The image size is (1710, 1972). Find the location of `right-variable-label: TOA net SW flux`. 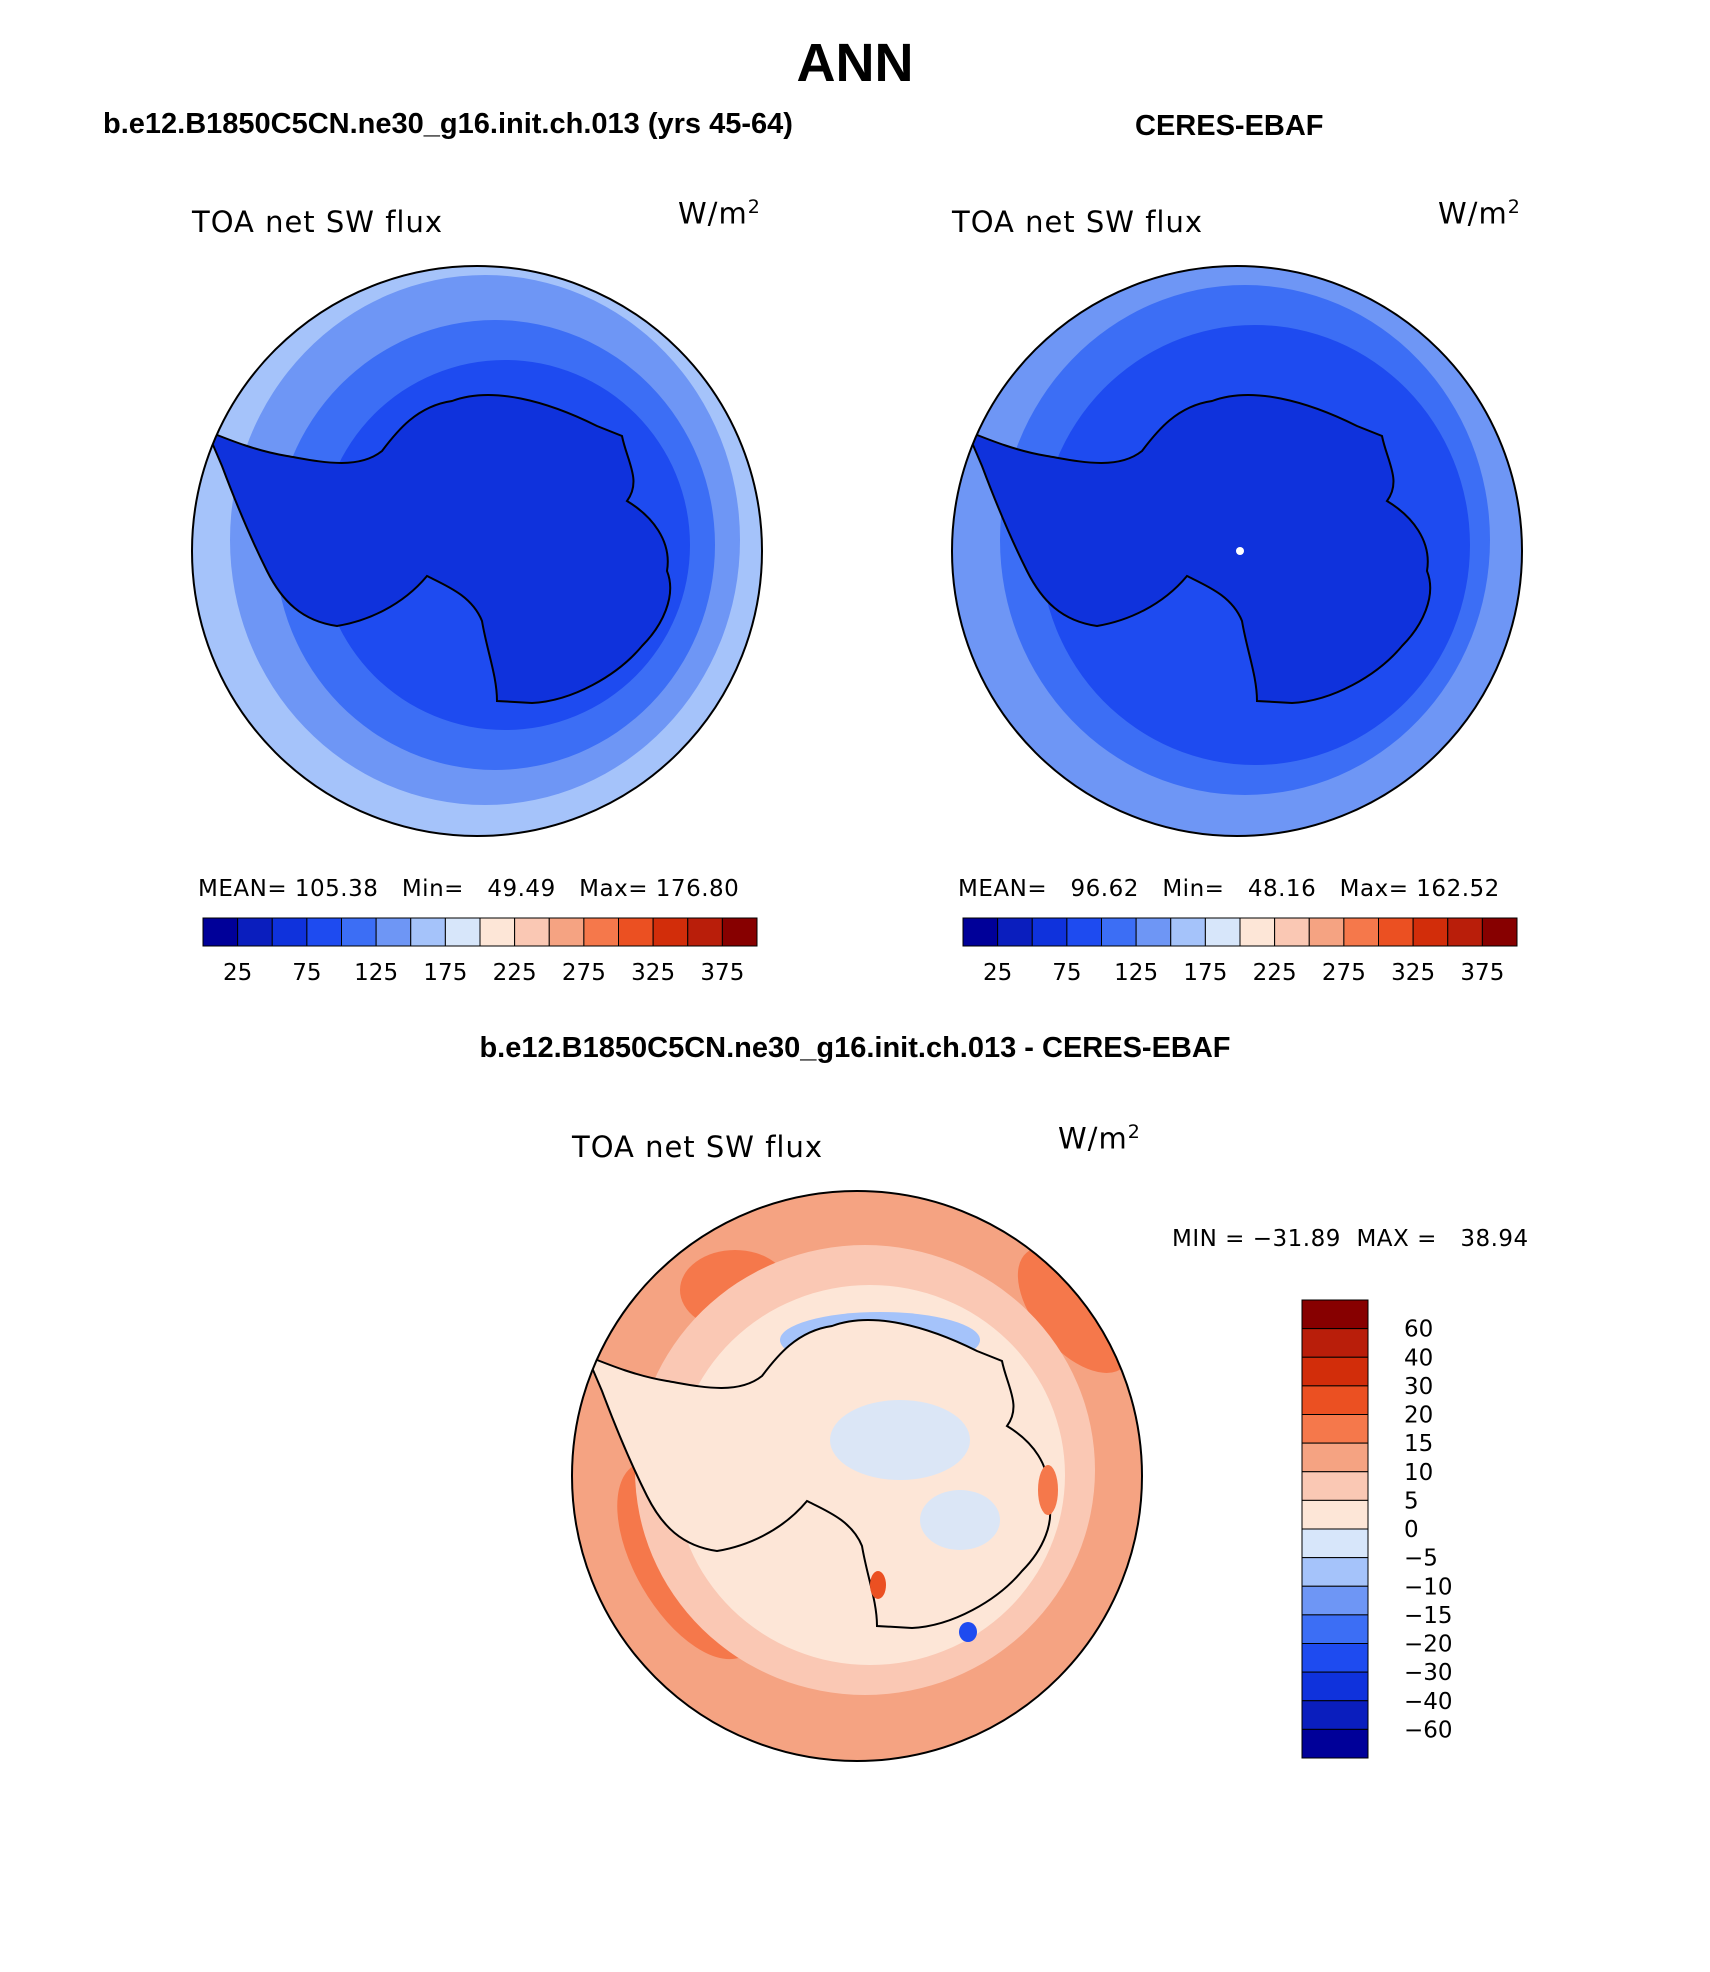

right-variable-label: TOA net SW flux is located at coordinates (1078, 222).